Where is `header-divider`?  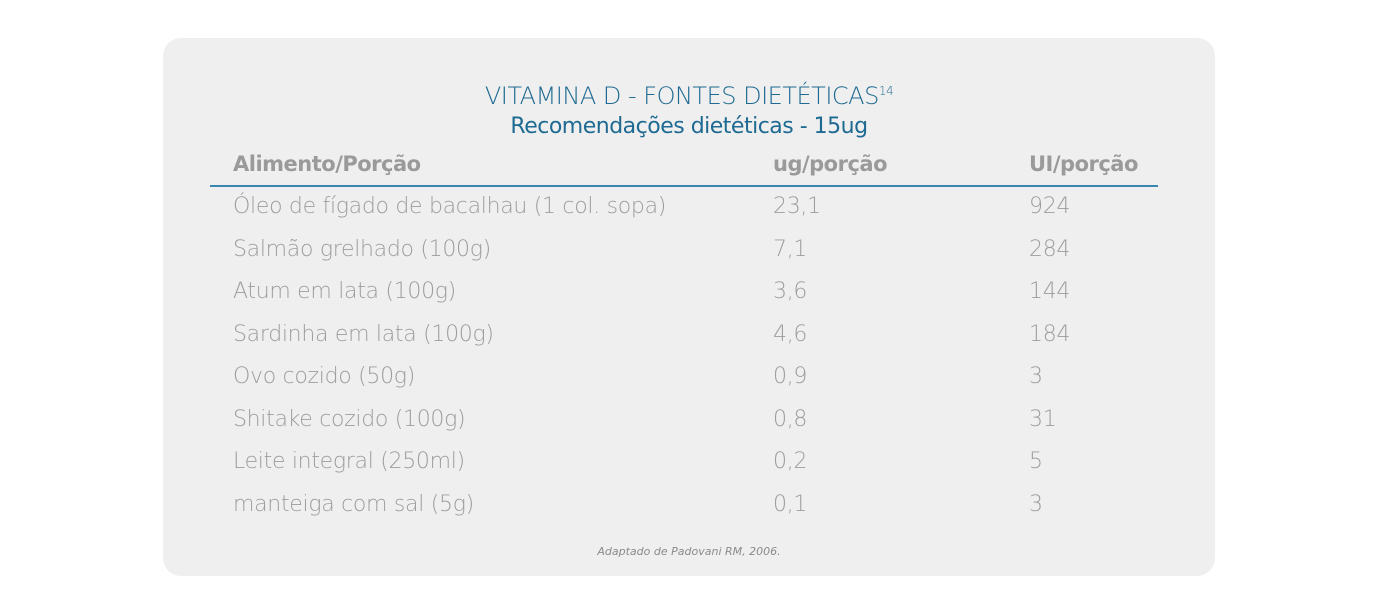
header-divider is located at coordinates (684, 186).